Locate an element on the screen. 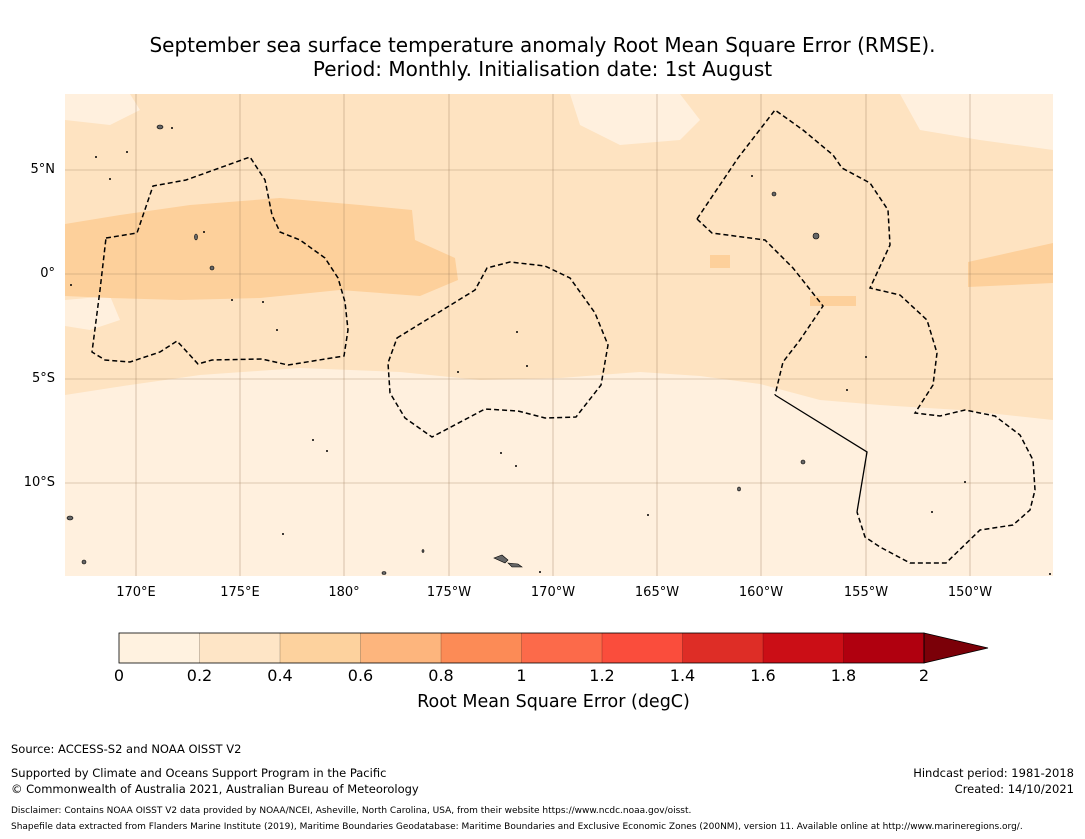  created-date: Created: 14/10/2021 is located at coordinates (1014, 789).